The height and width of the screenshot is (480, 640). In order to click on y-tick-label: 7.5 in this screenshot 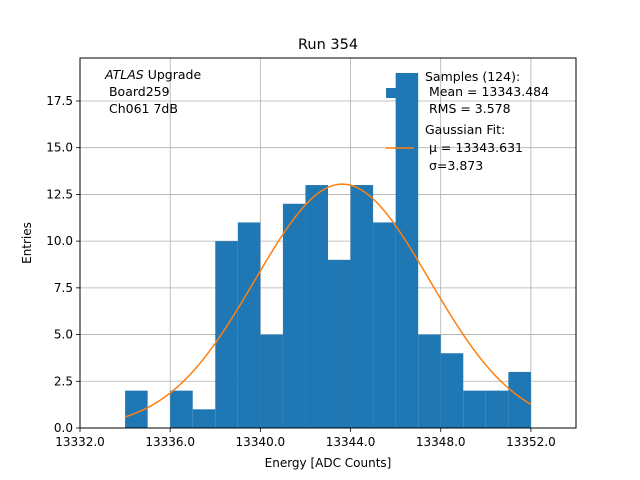, I will do `click(63, 288)`.